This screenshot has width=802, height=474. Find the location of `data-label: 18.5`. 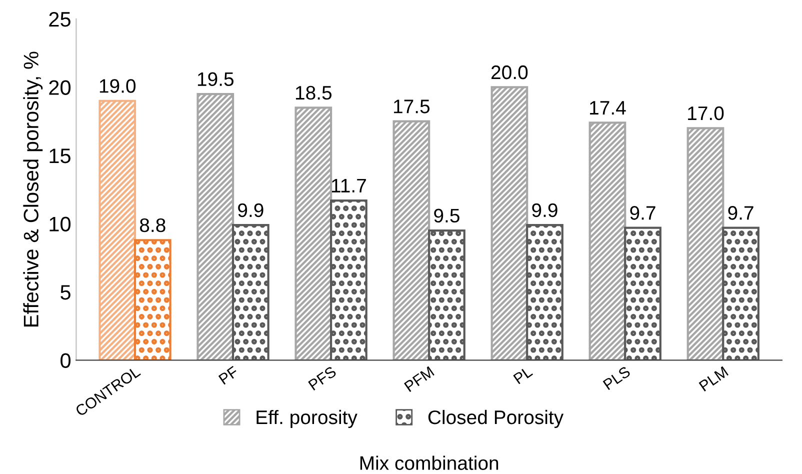

data-label: 18.5 is located at coordinates (314, 93).